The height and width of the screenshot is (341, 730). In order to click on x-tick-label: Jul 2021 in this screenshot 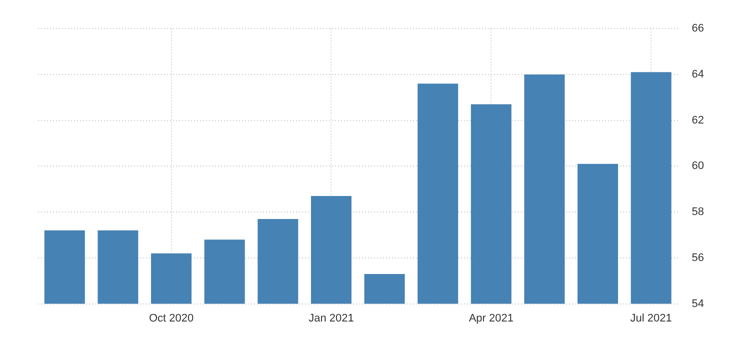, I will do `click(651, 318)`.